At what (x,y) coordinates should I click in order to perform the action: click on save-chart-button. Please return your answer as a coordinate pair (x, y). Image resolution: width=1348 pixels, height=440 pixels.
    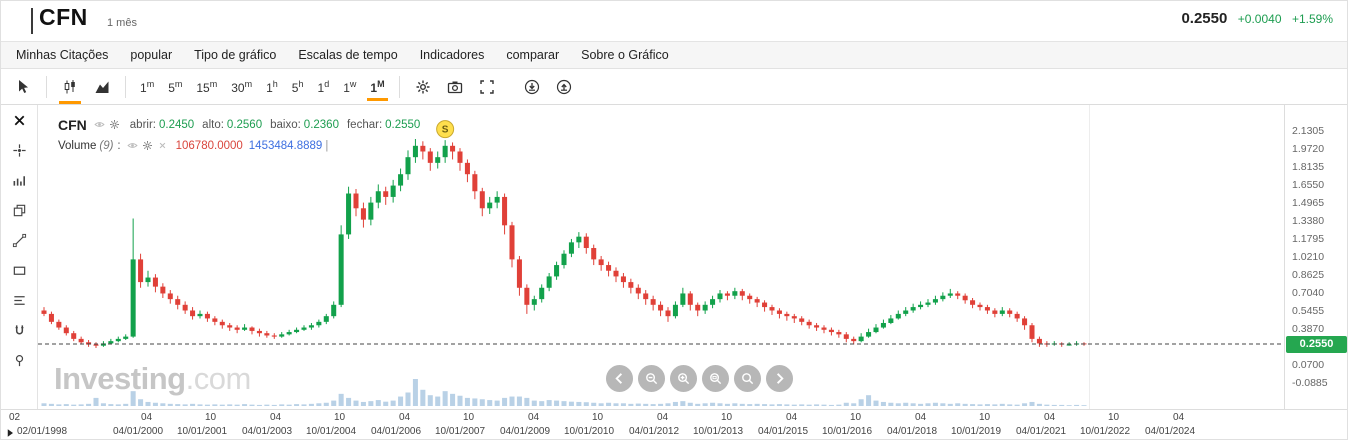
    Looking at the image, I should click on (532, 87).